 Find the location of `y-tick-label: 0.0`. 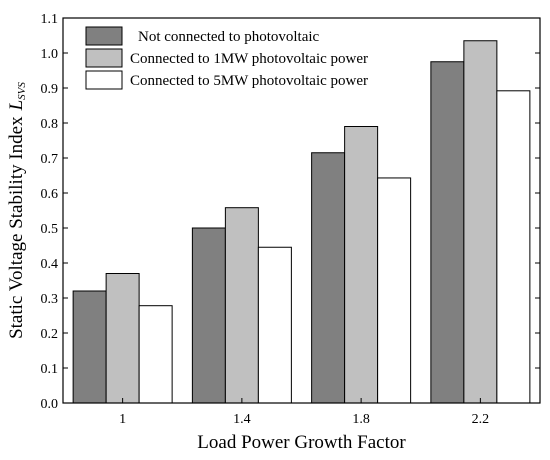

y-tick-label: 0.0 is located at coordinates (50, 404).